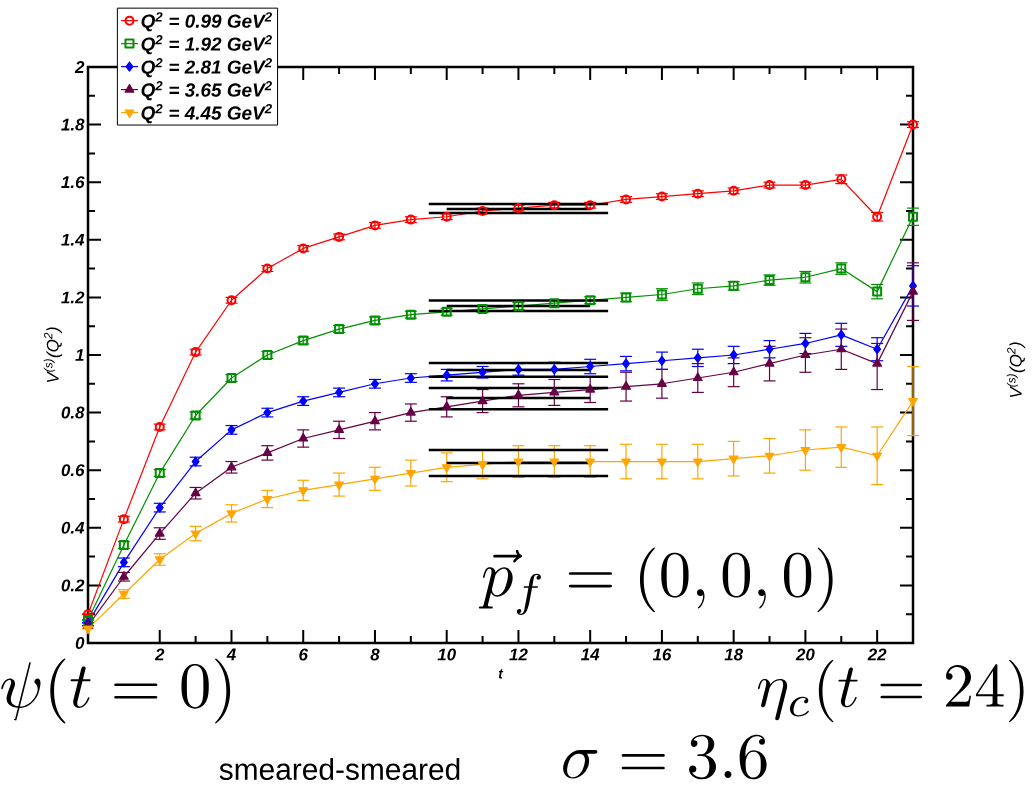 This screenshot has height=789, width=1036. I want to click on x-tick-label: 14, so click(590, 654).